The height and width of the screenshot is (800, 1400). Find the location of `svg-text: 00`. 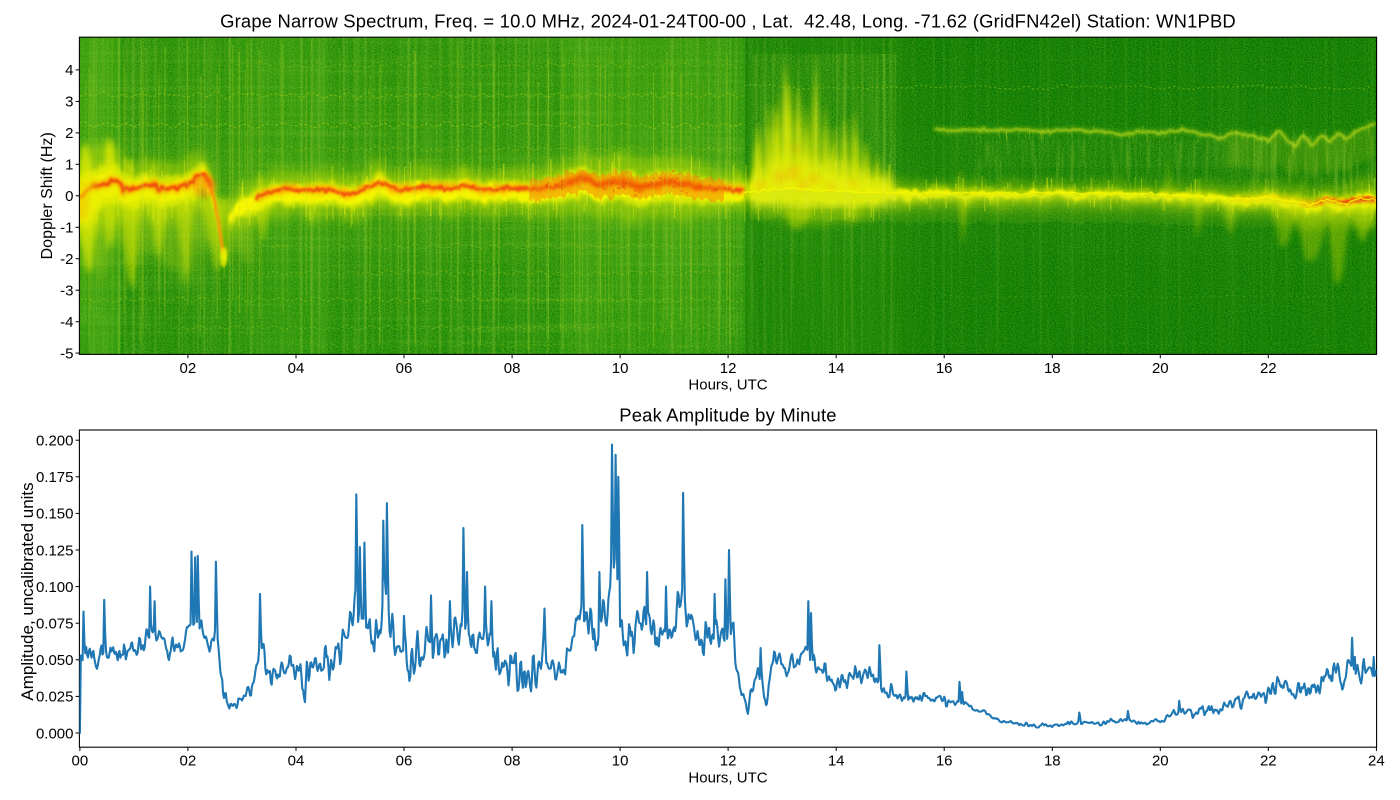

svg-text: 00 is located at coordinates (80, 761).